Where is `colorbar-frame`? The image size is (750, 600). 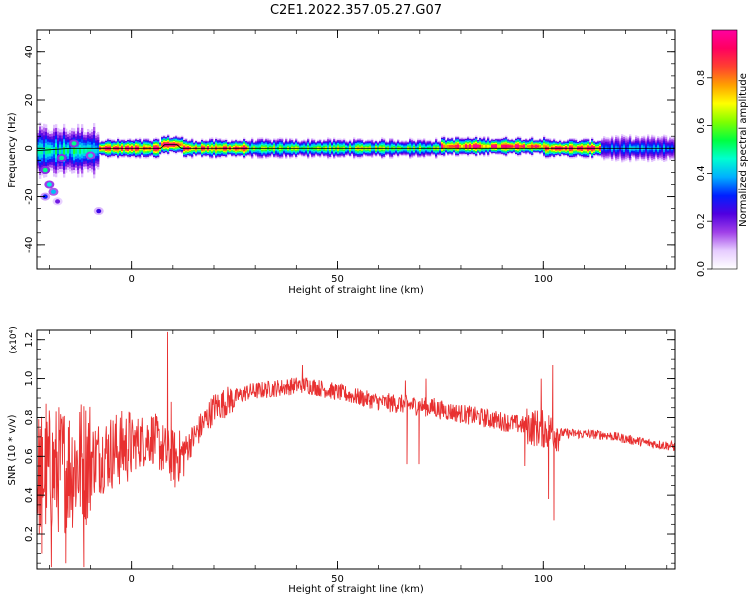 colorbar-frame is located at coordinates (724, 149).